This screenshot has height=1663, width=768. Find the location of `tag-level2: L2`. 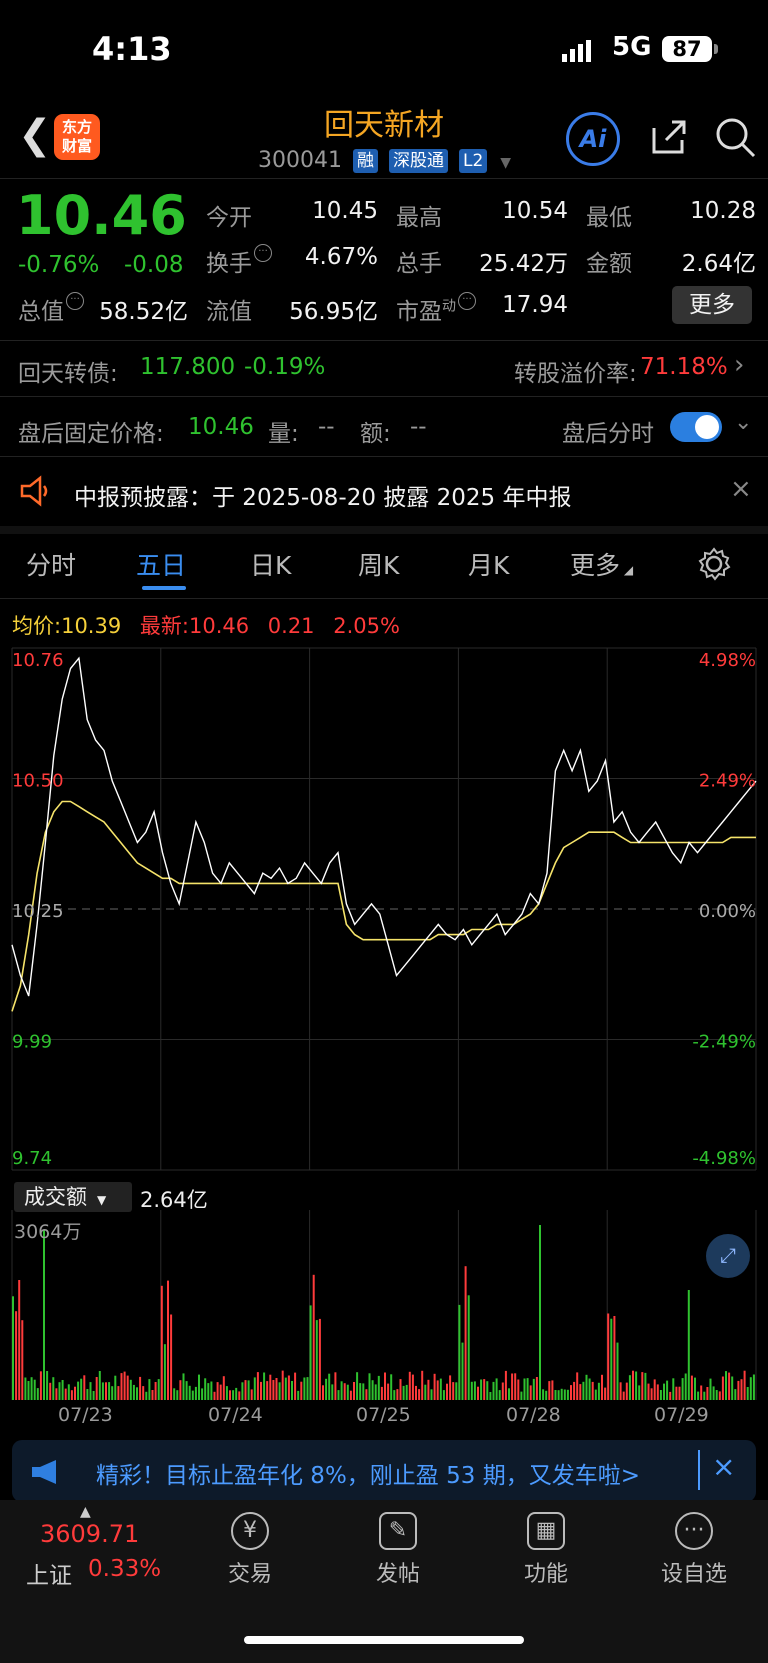

tag-level2: L2 is located at coordinates (473, 161).